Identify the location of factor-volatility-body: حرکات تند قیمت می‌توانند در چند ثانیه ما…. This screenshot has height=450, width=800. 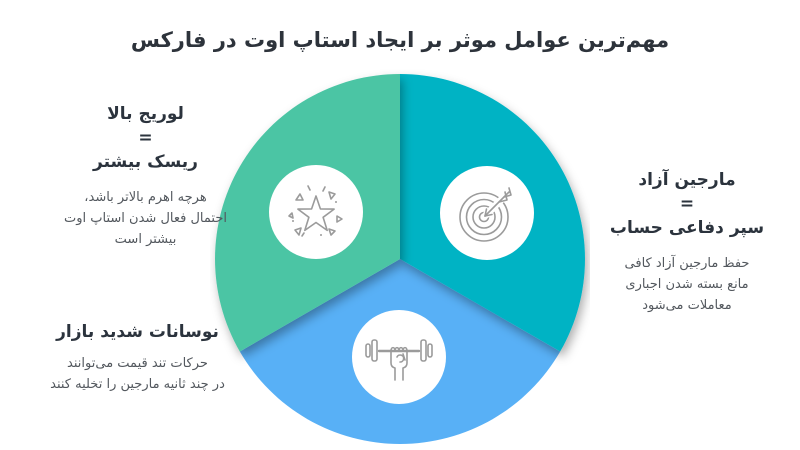
(137, 374).